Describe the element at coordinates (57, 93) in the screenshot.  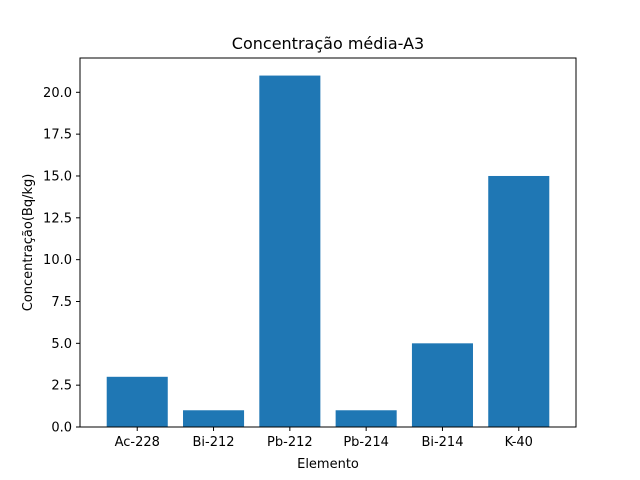
I see `y-tick-label: 20.0` at that location.